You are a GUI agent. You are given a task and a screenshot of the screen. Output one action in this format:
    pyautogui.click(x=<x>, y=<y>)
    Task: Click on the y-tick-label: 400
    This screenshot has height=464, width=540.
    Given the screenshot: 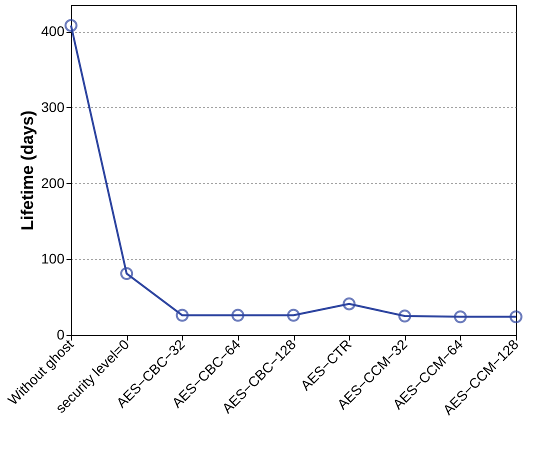 What is the action you would take?
    pyautogui.click(x=53, y=31)
    